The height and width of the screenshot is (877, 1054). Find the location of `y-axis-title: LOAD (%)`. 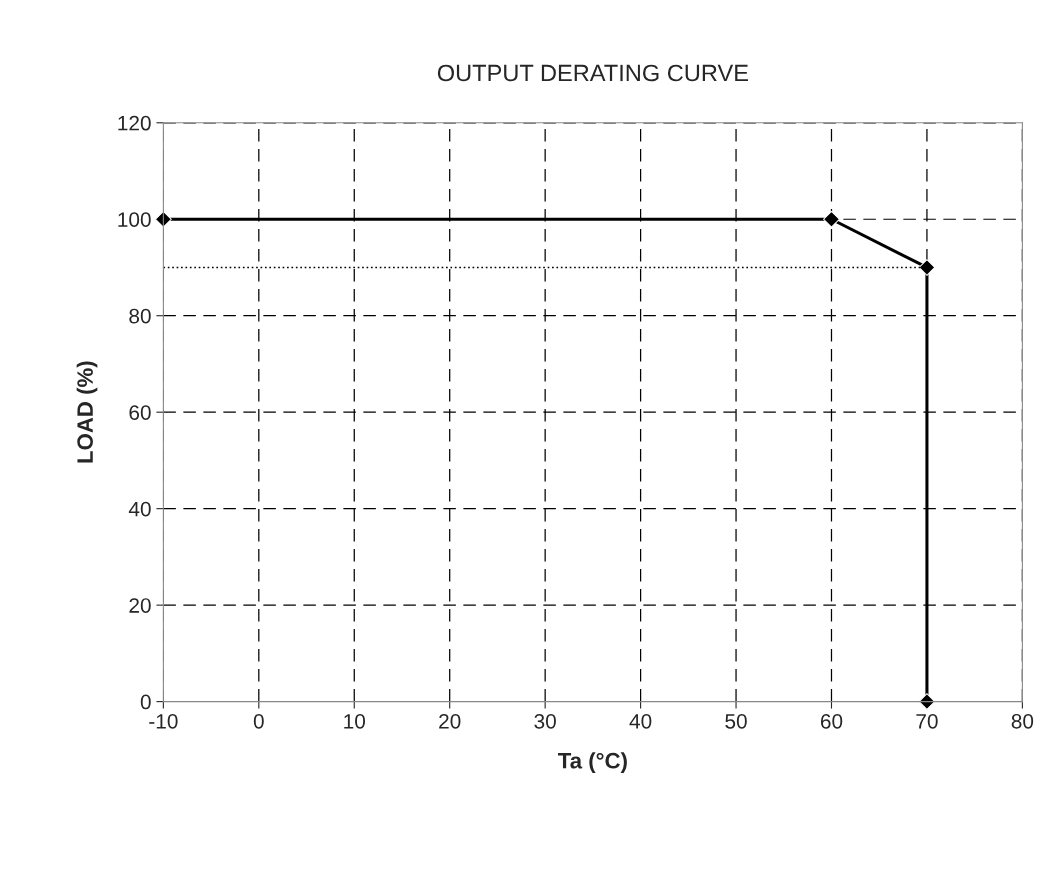

y-axis-title: LOAD (%) is located at coordinates (87, 412).